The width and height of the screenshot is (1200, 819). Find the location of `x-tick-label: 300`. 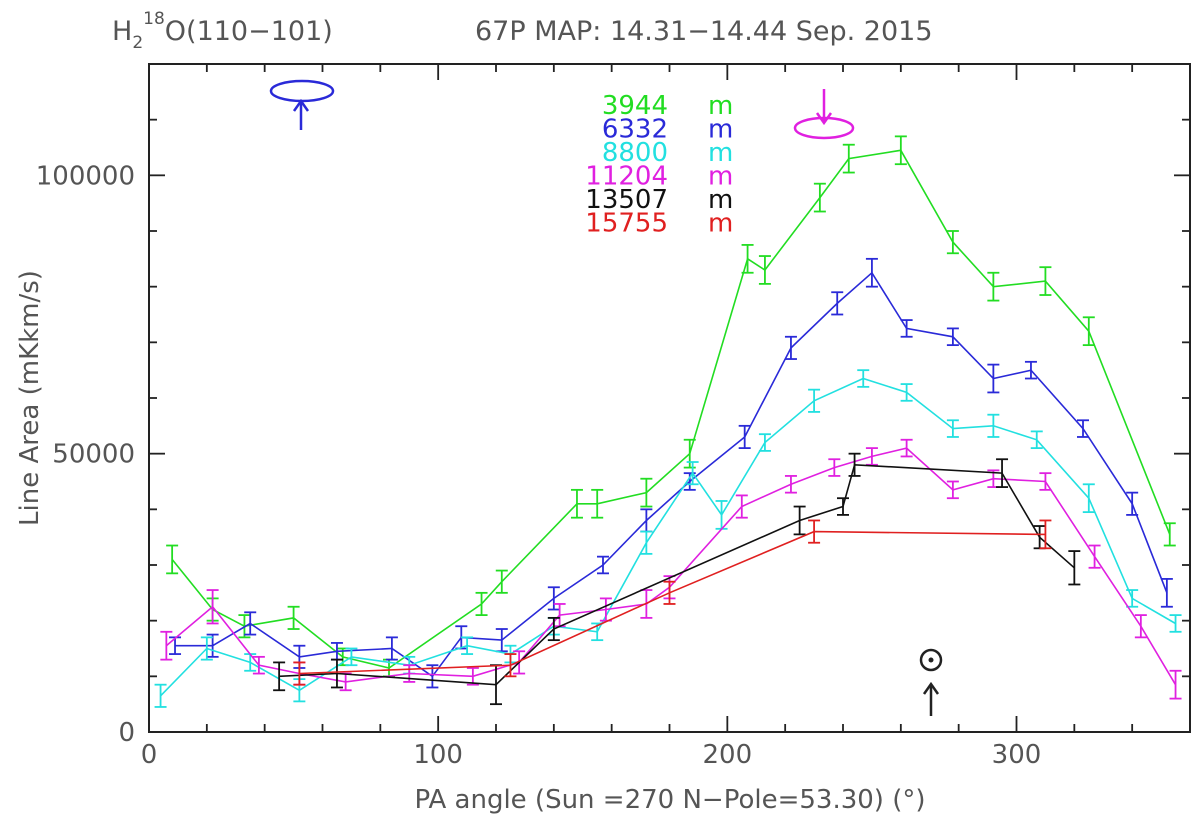

x-tick-label: 300 is located at coordinates (1017, 755).